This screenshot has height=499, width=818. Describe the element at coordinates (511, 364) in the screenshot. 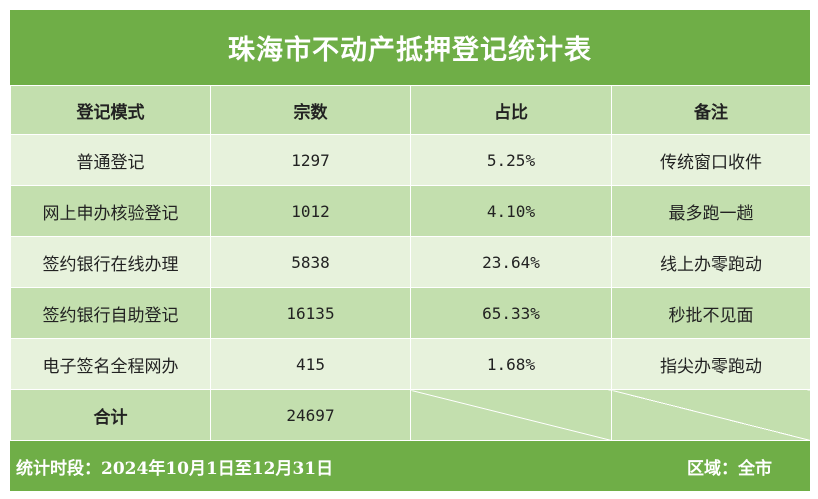

I see `cell-ratio: 1.68%` at that location.